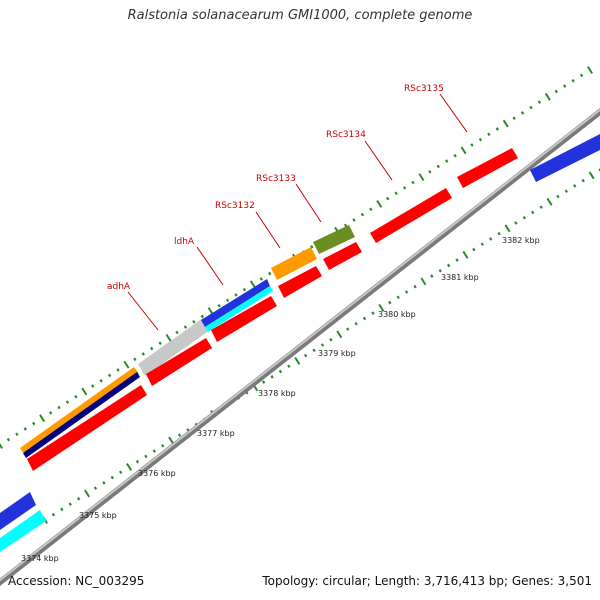 The height and width of the screenshot is (600, 600). Describe the element at coordinates (294, 263) in the screenshot. I see `feature-orange-RSc3132` at that location.